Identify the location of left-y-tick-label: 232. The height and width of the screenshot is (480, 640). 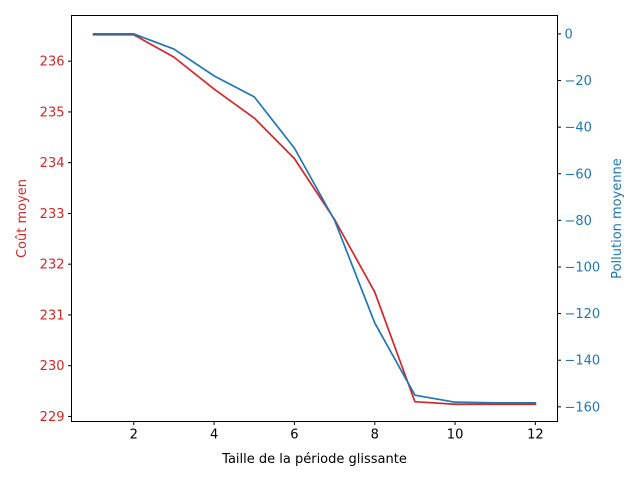
(52, 265).